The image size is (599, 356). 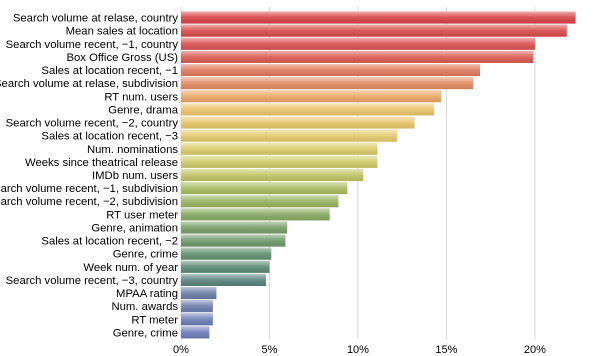 What do you see at coordinates (95, 19) in the screenshot?
I see `category-label: Search volume at relase, country` at bounding box center [95, 19].